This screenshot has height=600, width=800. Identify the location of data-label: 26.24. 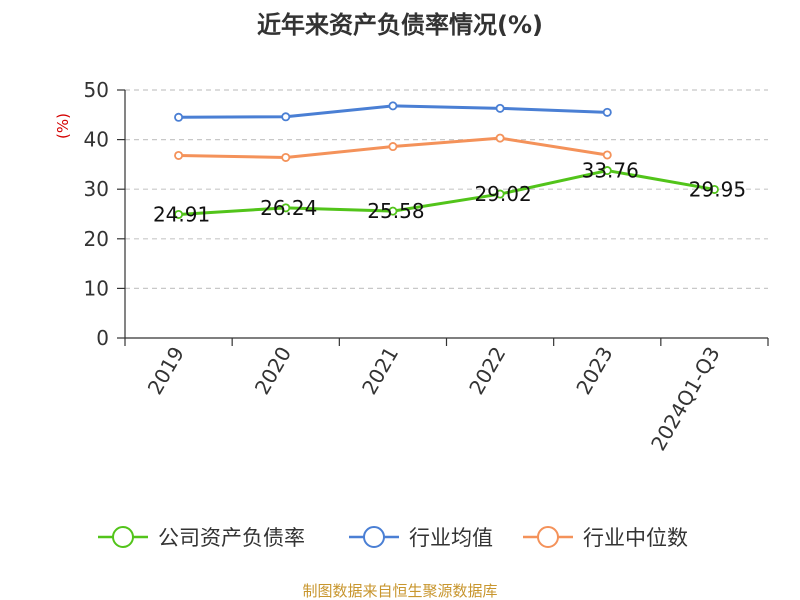
(288, 208).